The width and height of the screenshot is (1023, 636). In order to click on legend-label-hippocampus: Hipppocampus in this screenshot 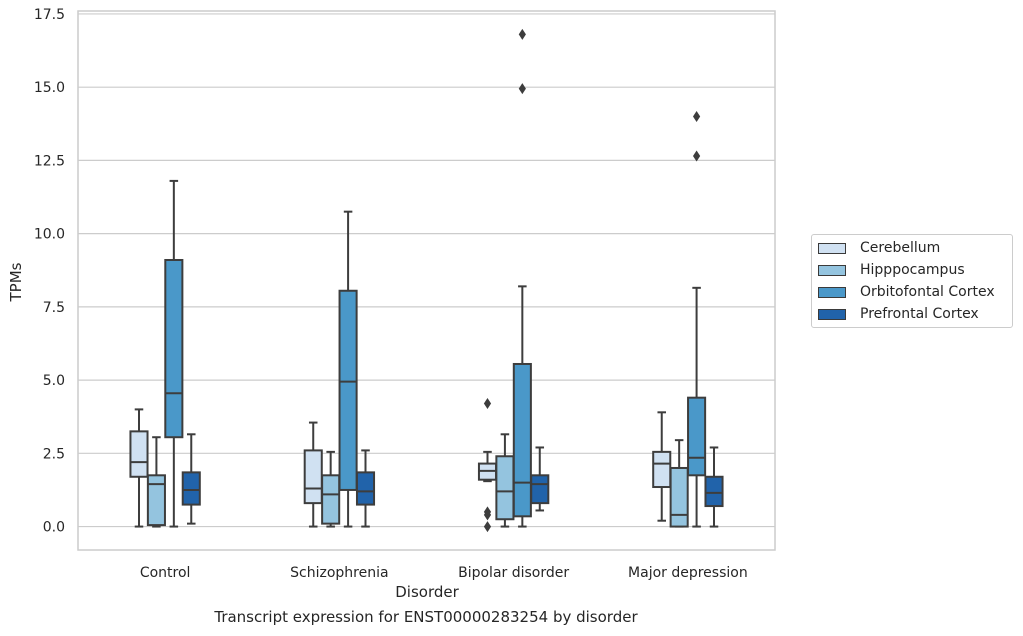, I will do `click(912, 270)`.